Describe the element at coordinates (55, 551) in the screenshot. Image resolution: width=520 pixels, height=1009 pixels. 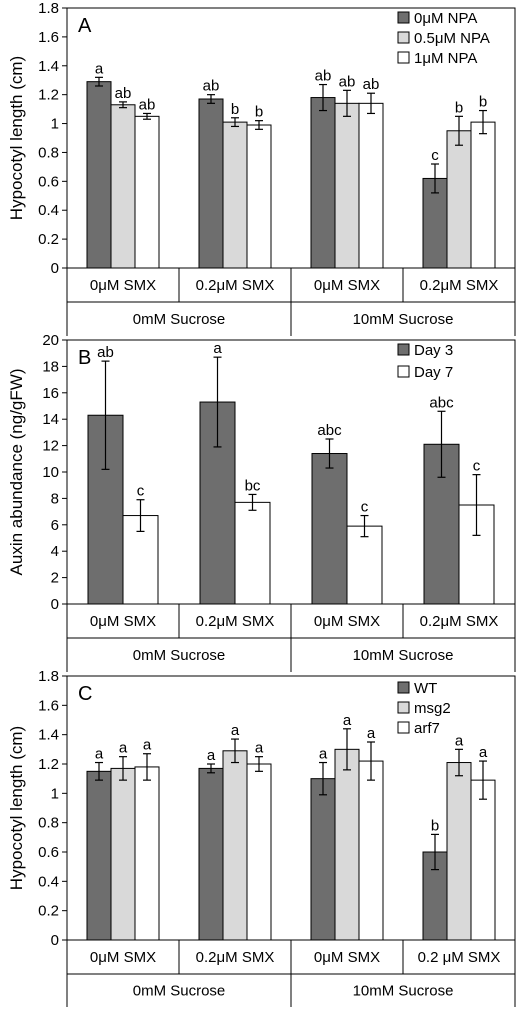
I see `y-tick-label: 4` at that location.